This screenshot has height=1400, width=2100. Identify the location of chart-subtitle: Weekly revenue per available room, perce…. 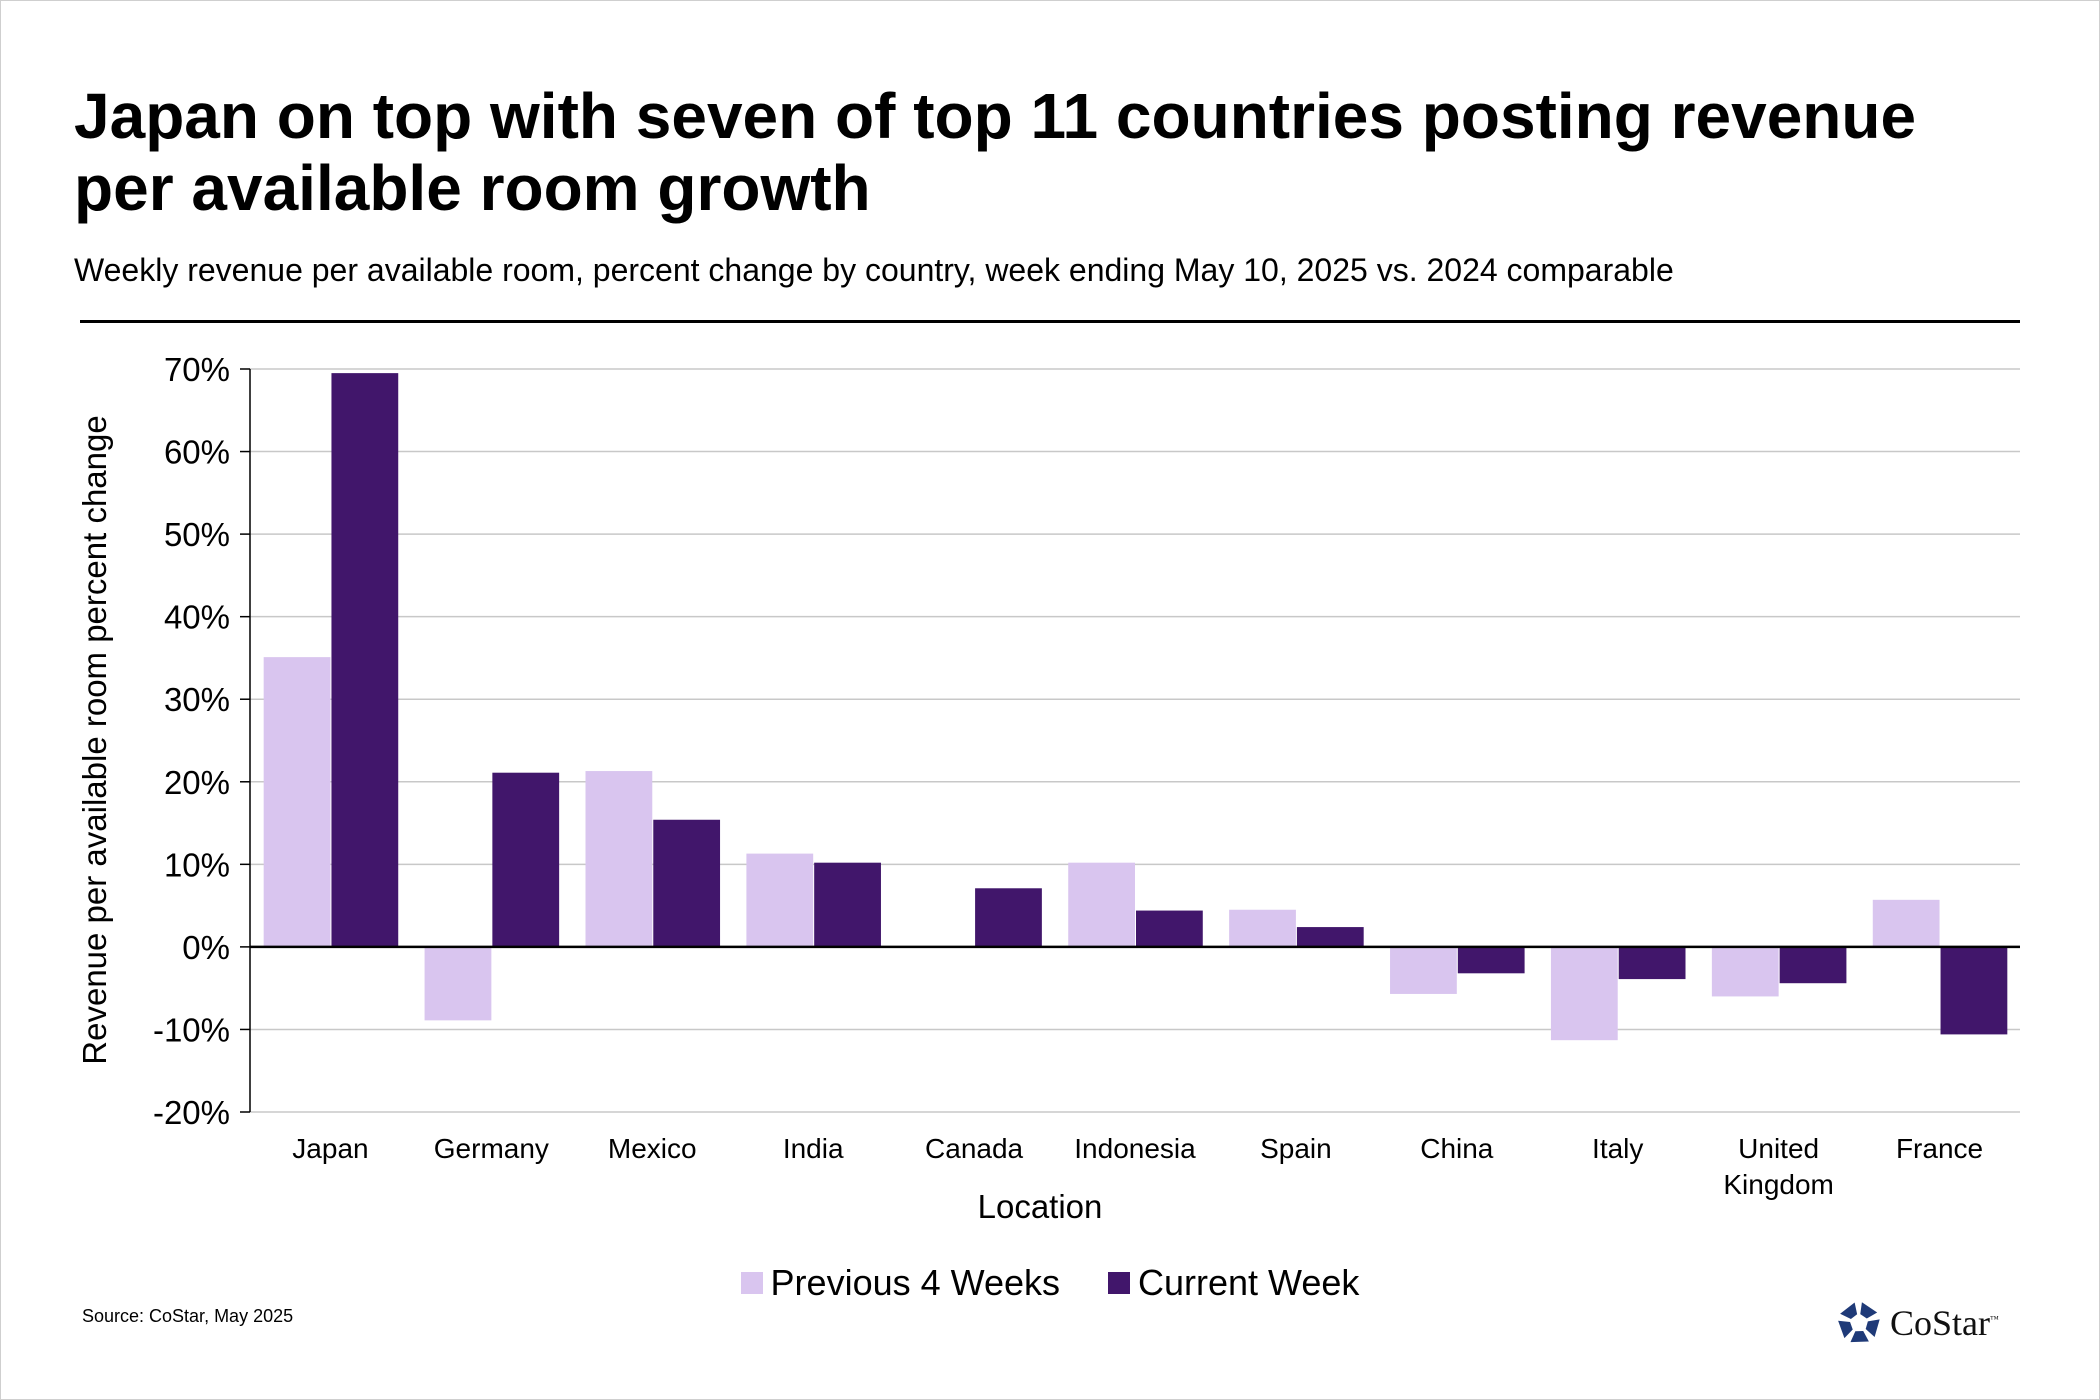
(874, 270).